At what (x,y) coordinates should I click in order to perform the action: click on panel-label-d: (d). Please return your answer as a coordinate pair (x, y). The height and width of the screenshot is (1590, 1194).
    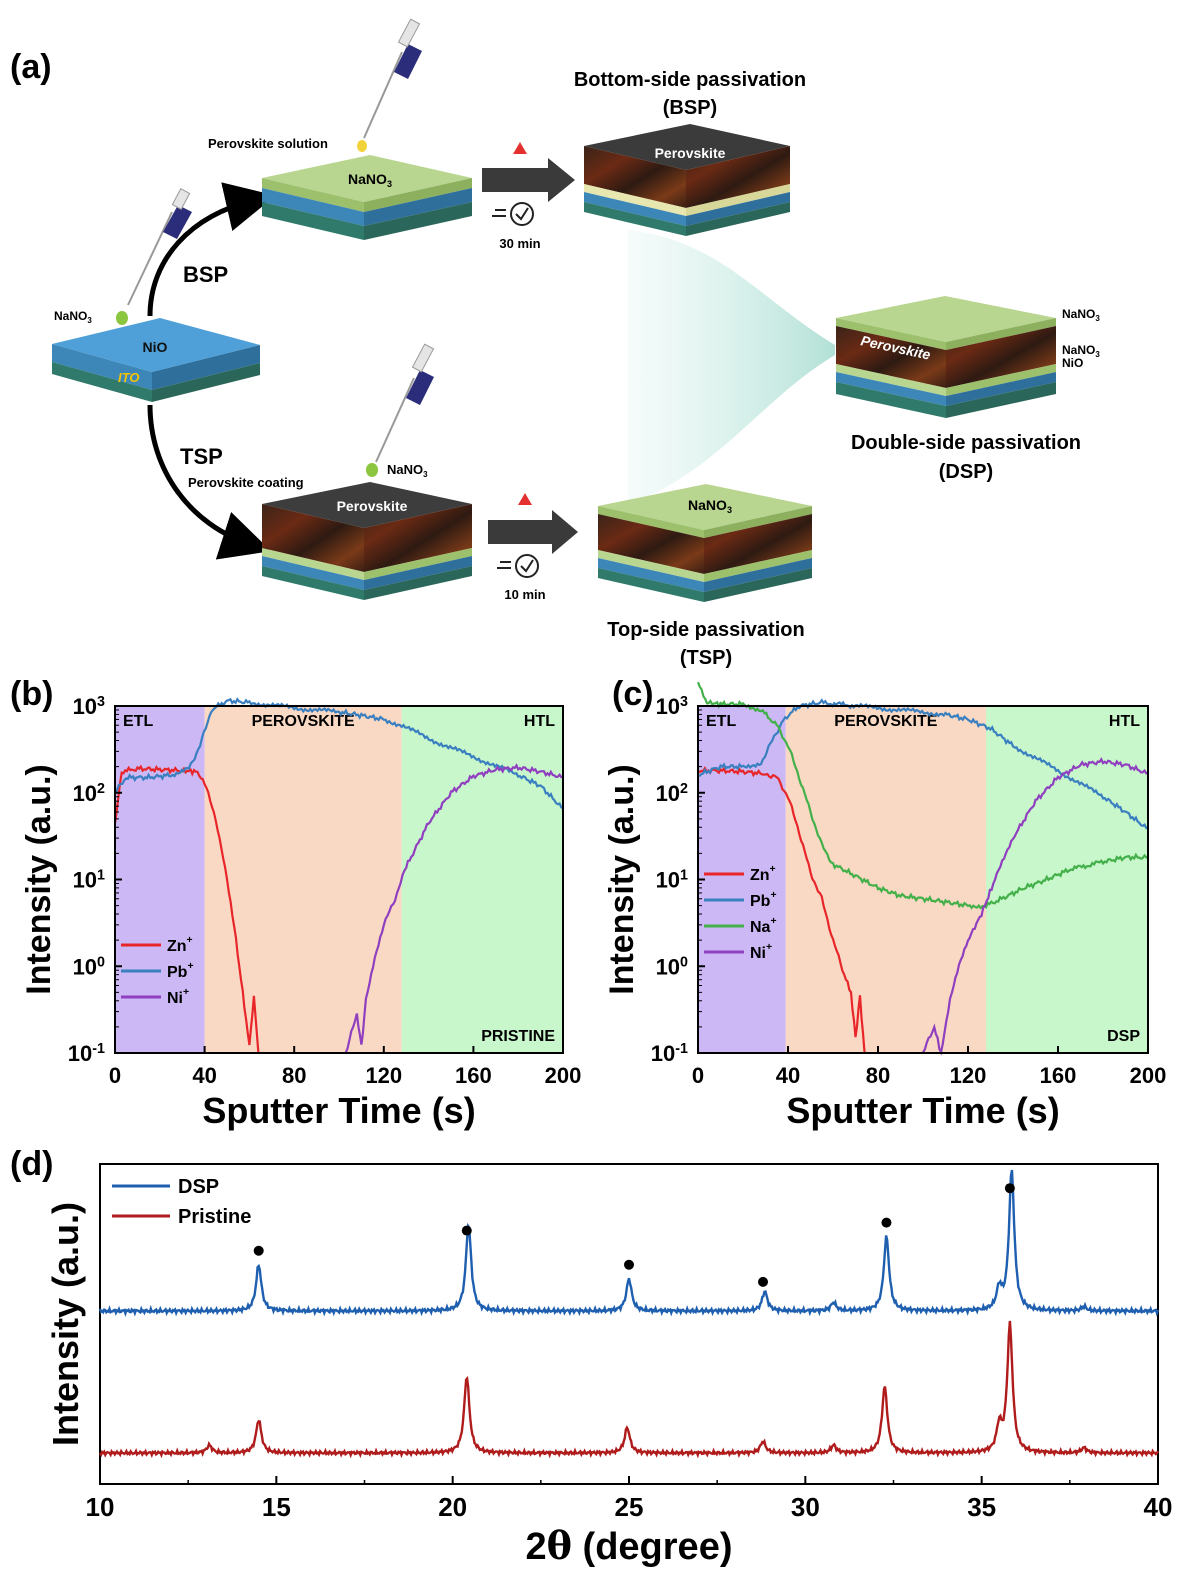
    Looking at the image, I should click on (31, 1164).